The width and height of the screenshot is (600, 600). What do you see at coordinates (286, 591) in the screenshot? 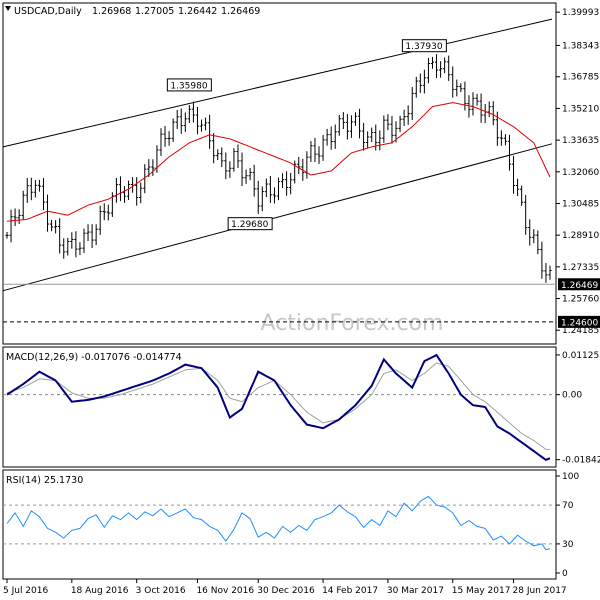
I see `x-tick-label: 30 Dec 2016` at bounding box center [286, 591].